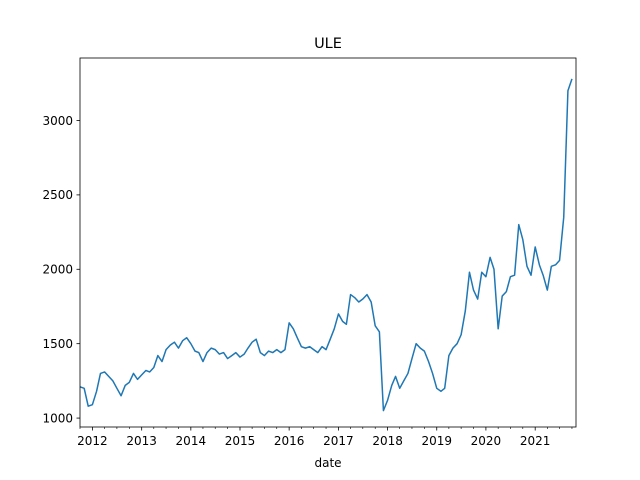 The width and height of the screenshot is (640, 480). Describe the element at coordinates (338, 441) in the screenshot. I see `x-tick-label: 2017` at that location.